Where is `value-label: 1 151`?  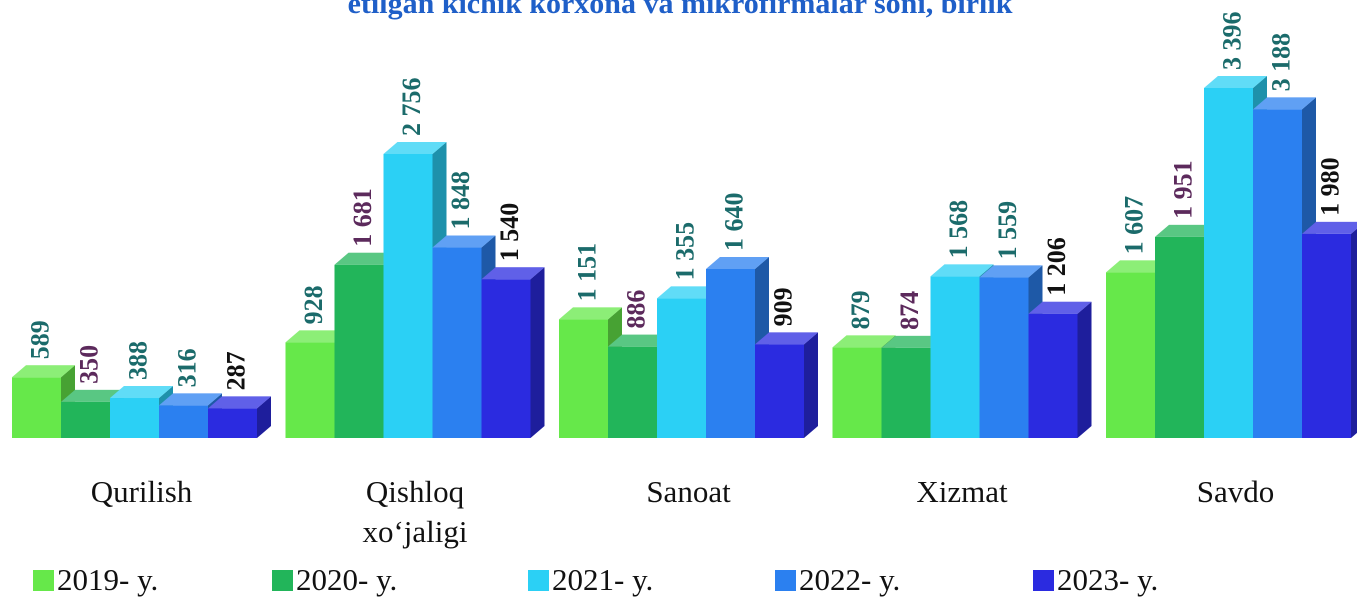
value-label: 1 151 is located at coordinates (586, 272).